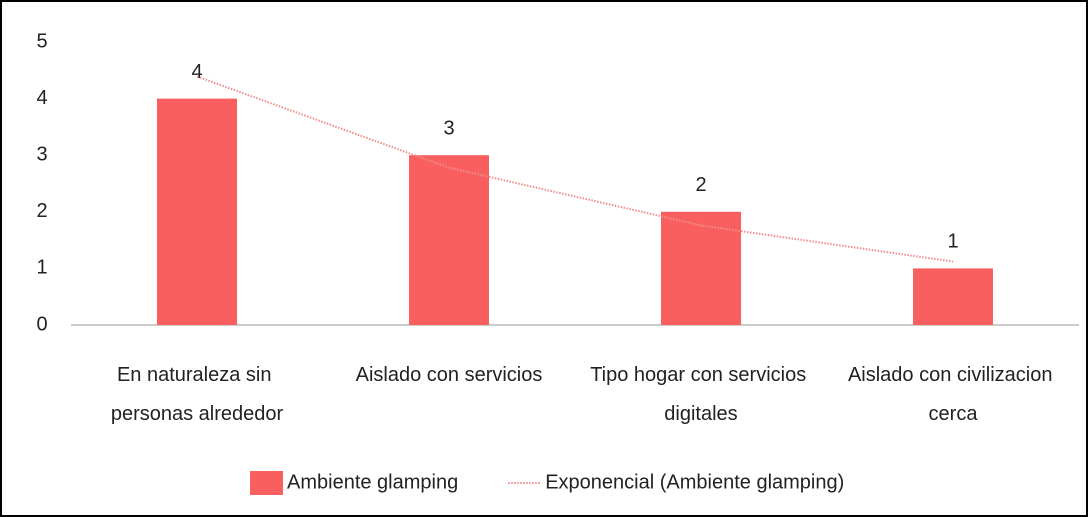 This screenshot has width=1088, height=517. Describe the element at coordinates (197, 394) in the screenshot. I see `x-tick-label: En naturaleza sin personas alrededor` at that location.